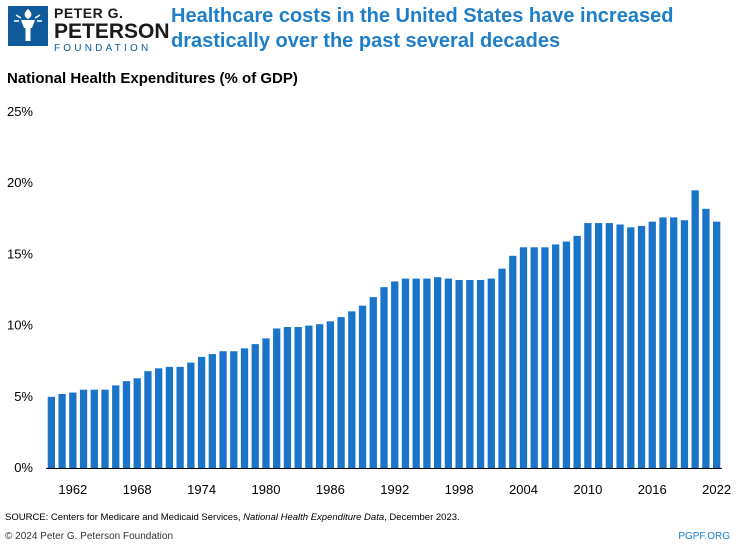 The width and height of the screenshot is (737, 549). Describe the element at coordinates (94, 428) in the screenshot. I see `bar-1964` at that location.